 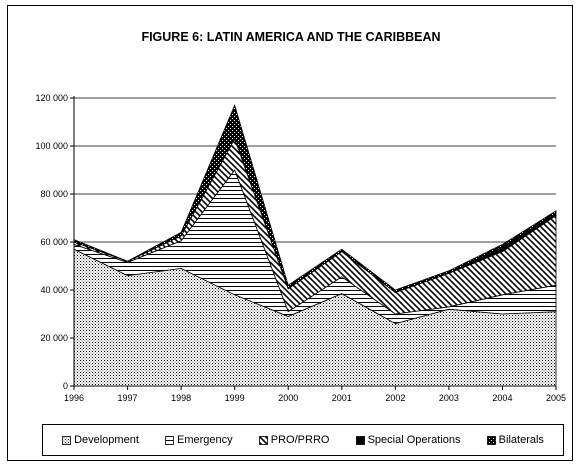 I want to click on y-tick-label-4: 80 000, so click(x=54, y=194).